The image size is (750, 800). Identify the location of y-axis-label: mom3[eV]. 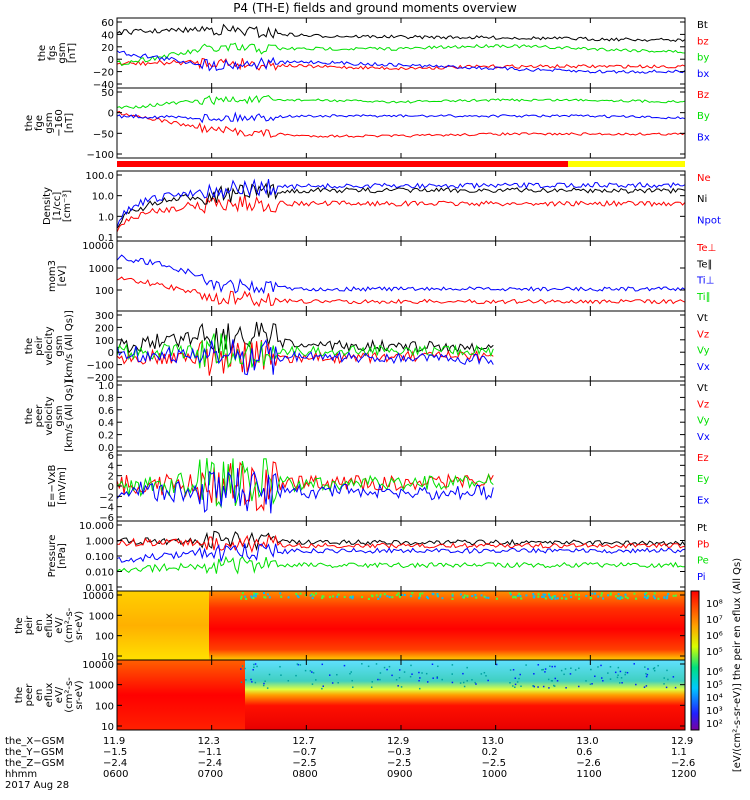
(57, 276).